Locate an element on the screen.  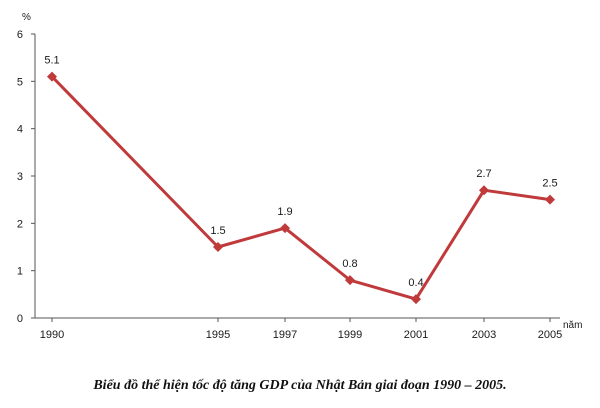
y-axis-title: % is located at coordinates (26, 17).